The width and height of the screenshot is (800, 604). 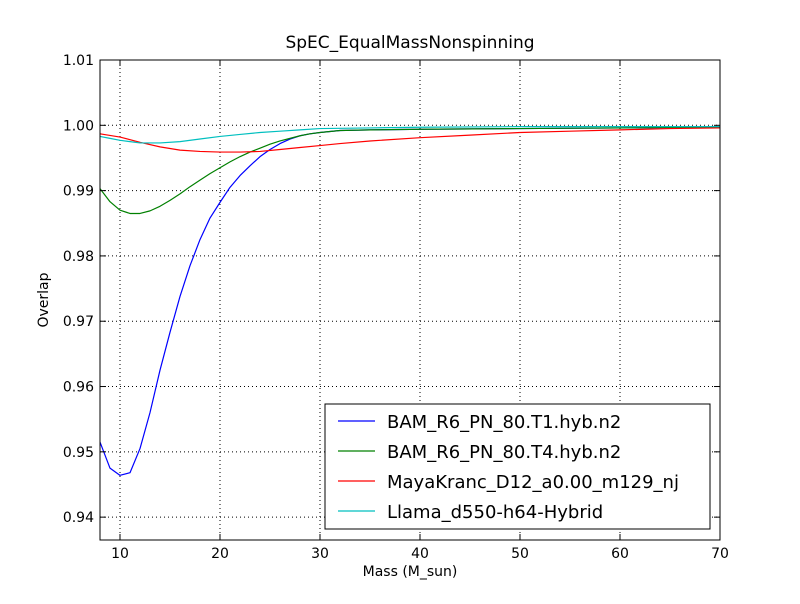 I want to click on x-tick-label: 70, so click(x=720, y=554).